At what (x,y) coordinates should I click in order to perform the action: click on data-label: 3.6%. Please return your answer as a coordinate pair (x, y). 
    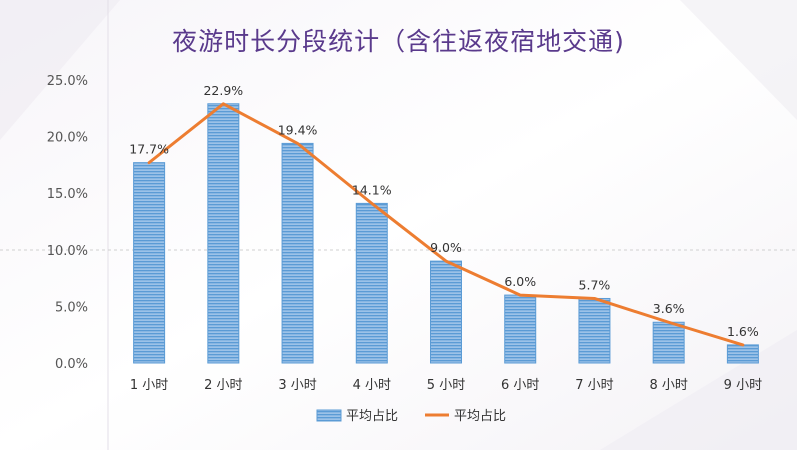
    Looking at the image, I should click on (669, 308).